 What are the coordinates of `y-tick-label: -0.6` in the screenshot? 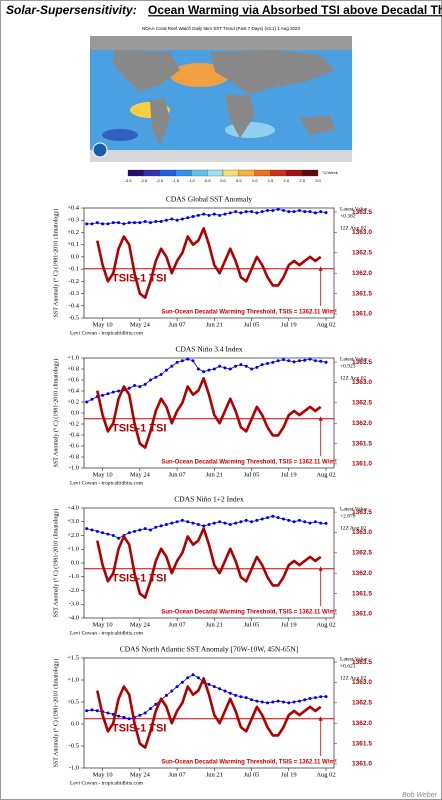 It's located at (74, 445).